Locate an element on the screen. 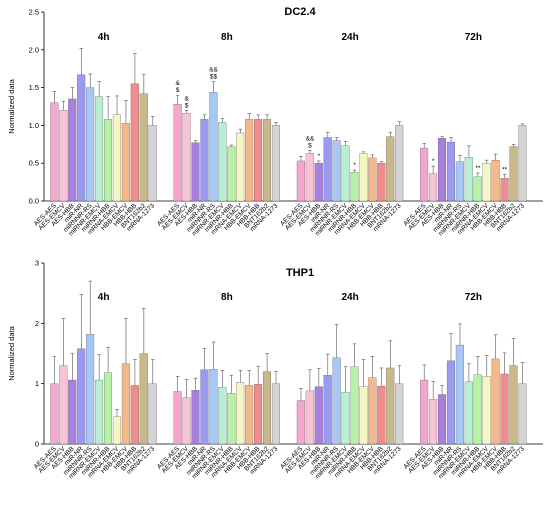 Image resolution: width=550 pixels, height=515 pixels. y-axis-title: Normalized data is located at coordinates (11, 105).